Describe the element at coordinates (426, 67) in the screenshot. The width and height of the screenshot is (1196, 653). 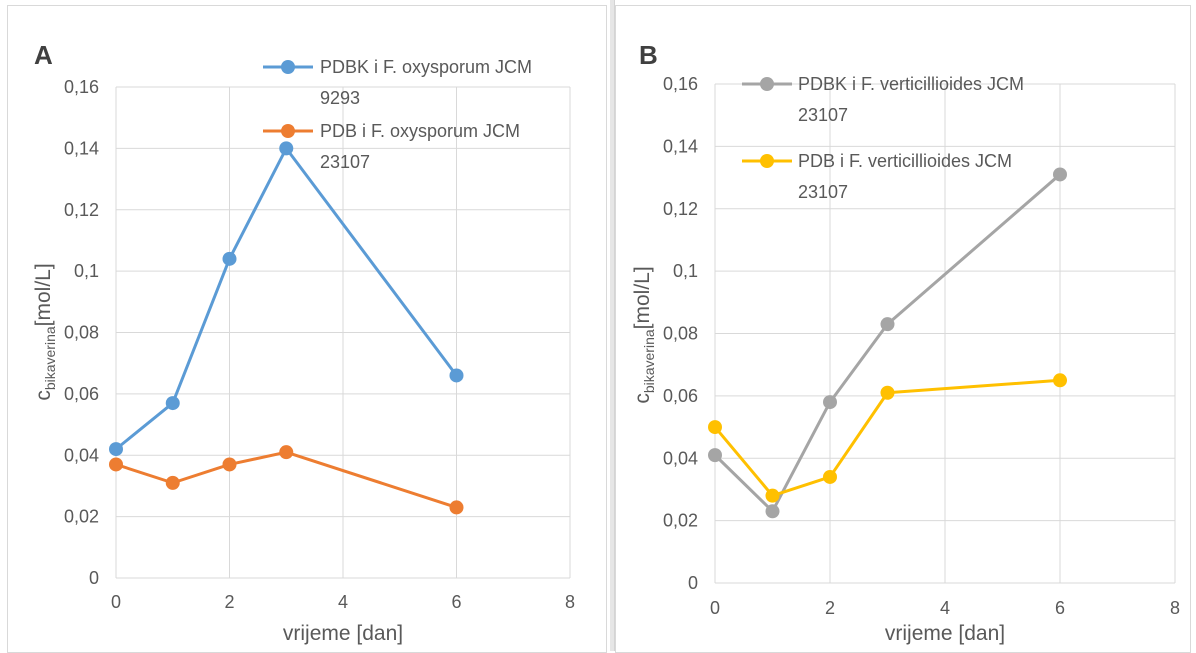
I see `legend-label: PDBK i F. oxysporum JCM` at that location.